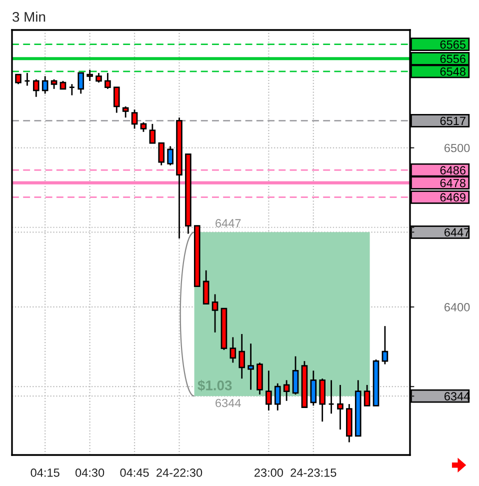  What do you see at coordinates (45, 472) in the screenshot?
I see `x-tick-label: 04:15` at bounding box center [45, 472].